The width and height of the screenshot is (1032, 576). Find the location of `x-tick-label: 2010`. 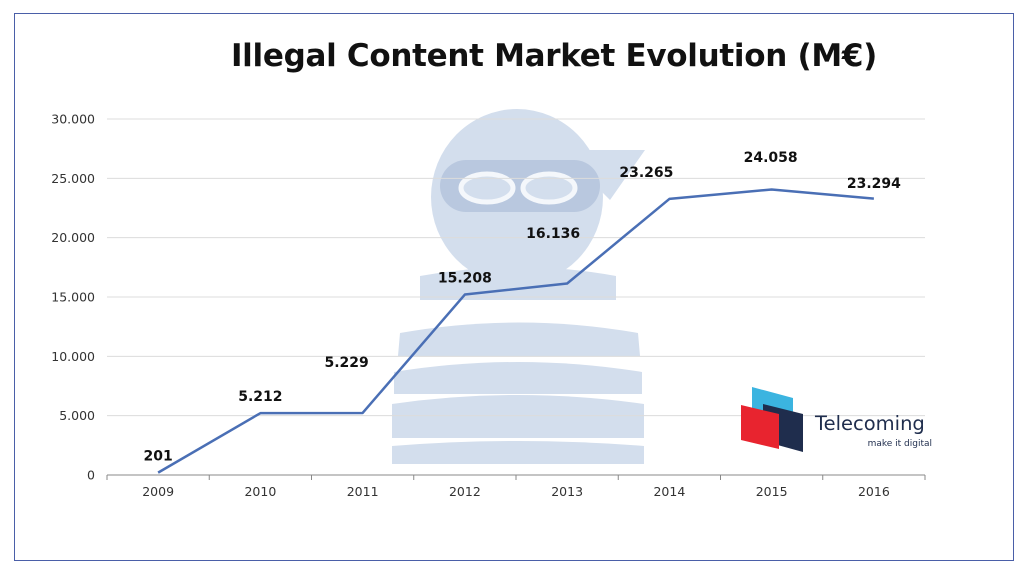

x-tick-label: 2010 is located at coordinates (260, 491).